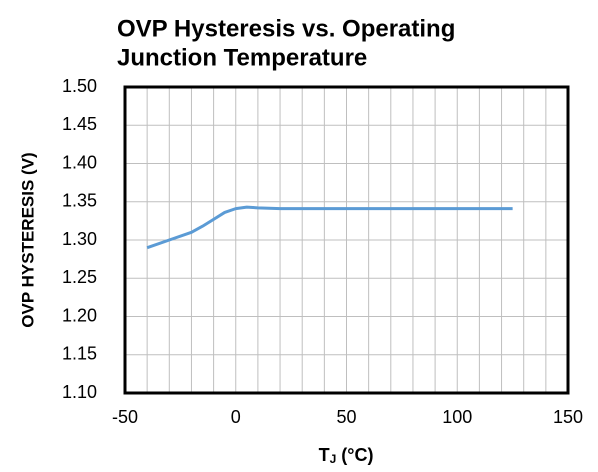 Image resolution: width=598 pixels, height=472 pixels. I want to click on x-label-rest: (°C), so click(354, 455).